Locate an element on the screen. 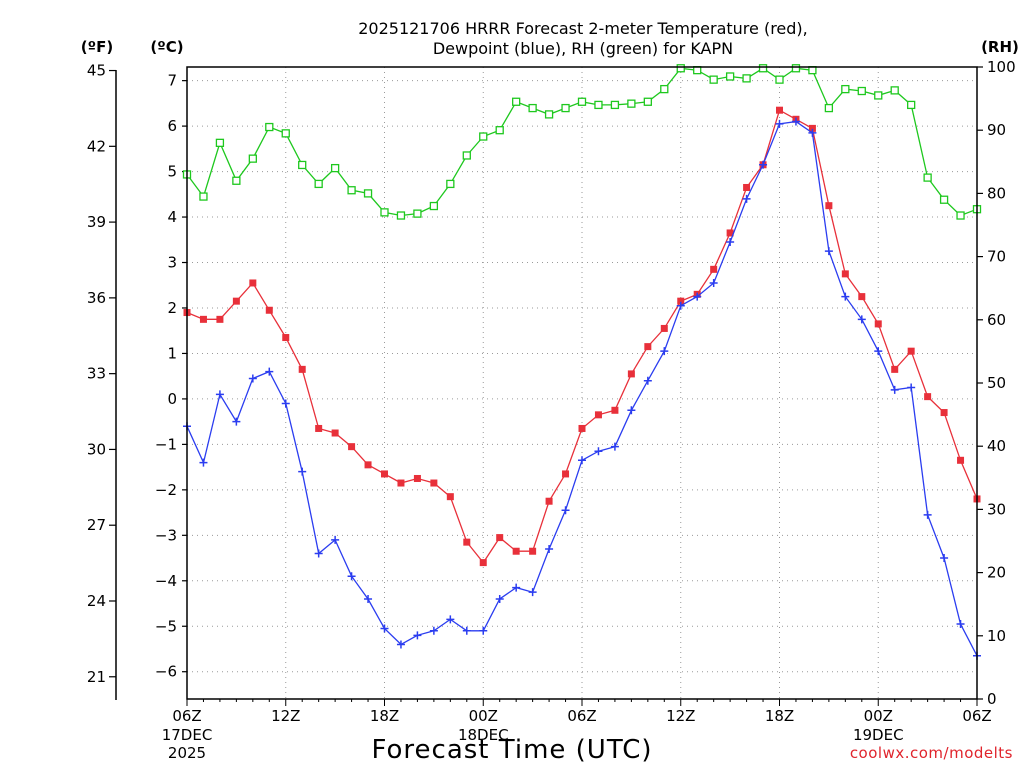 The width and height of the screenshot is (1024, 768). celsius-tick-label: −1 is located at coordinates (166, 444).